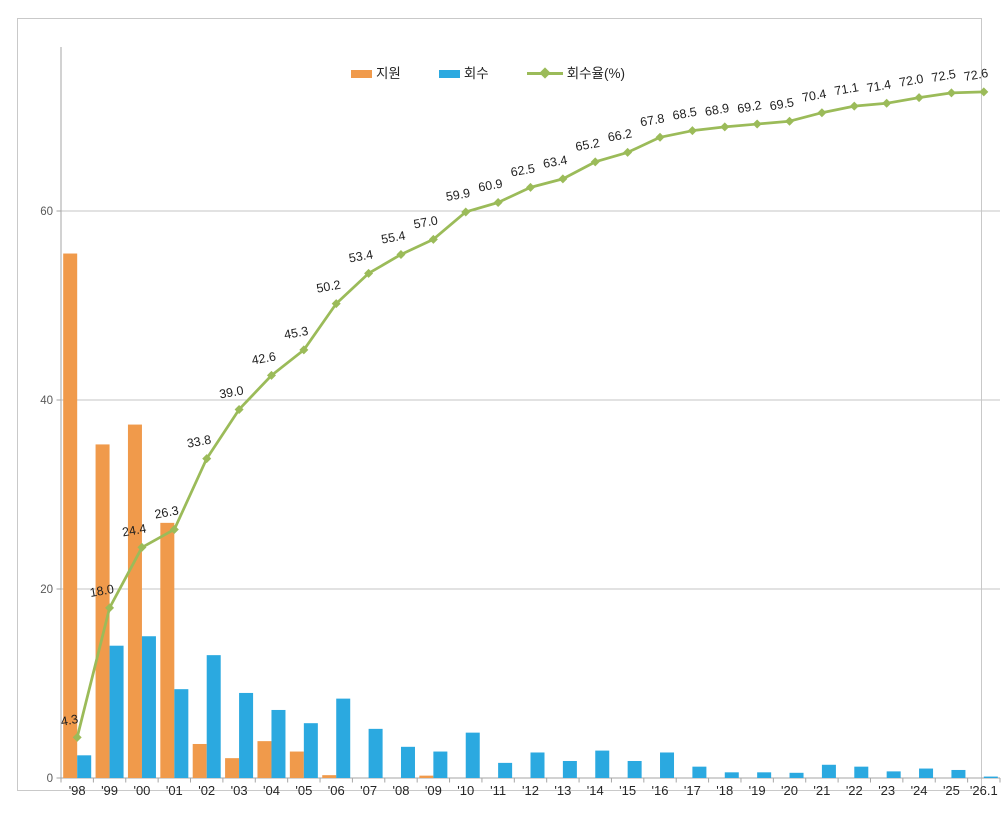  I want to click on y-axis-label: 60, so click(46, 212).